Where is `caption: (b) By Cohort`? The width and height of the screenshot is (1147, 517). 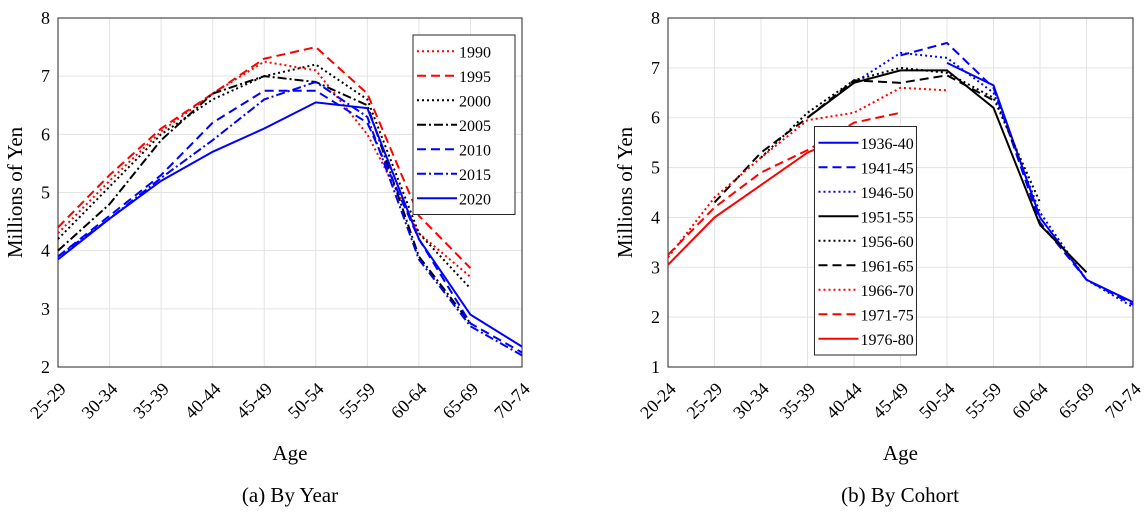
caption: (b) By Cohort is located at coordinates (900, 495).